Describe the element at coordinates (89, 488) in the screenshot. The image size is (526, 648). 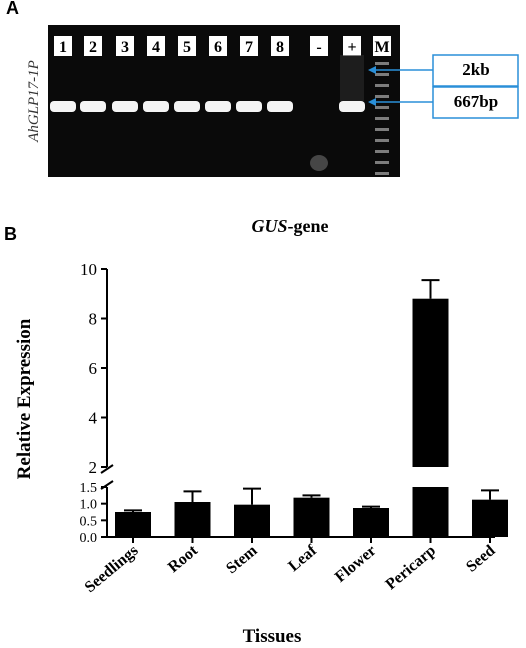
I see `y-tick-label: 1.5` at that location.